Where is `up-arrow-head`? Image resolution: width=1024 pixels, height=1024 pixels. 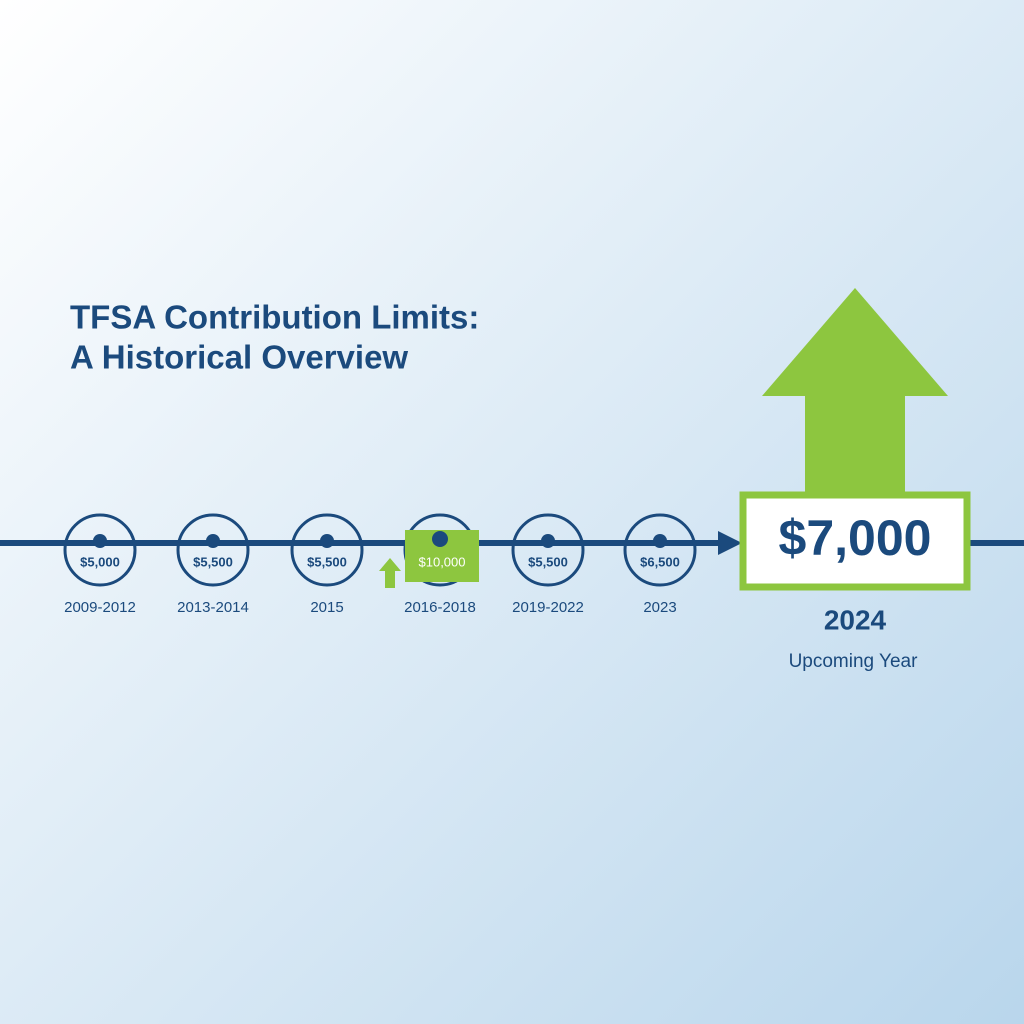
up-arrow-head is located at coordinates (855, 342).